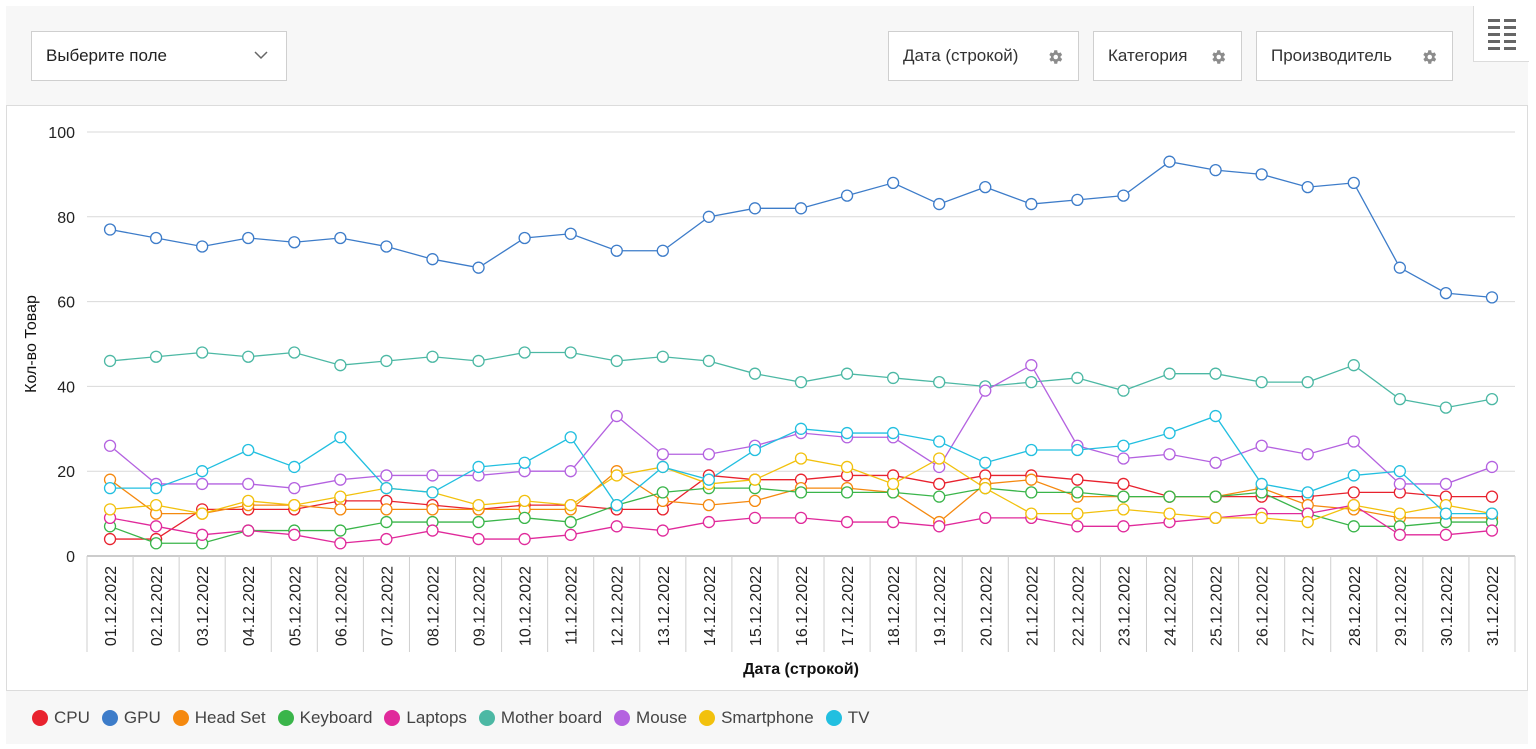 The image size is (1536, 749). What do you see at coordinates (551, 717) in the screenshot?
I see `legend-label: Mother board` at bounding box center [551, 717].